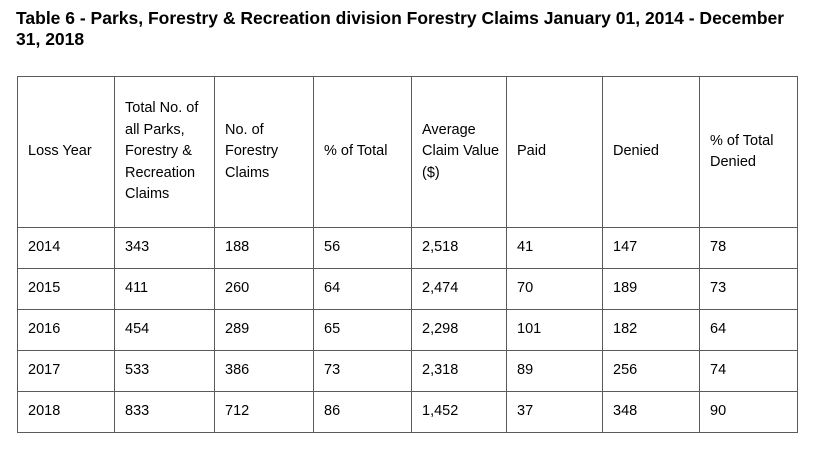  Describe the element at coordinates (651, 371) in the screenshot. I see `cell-denied: 256` at that location.